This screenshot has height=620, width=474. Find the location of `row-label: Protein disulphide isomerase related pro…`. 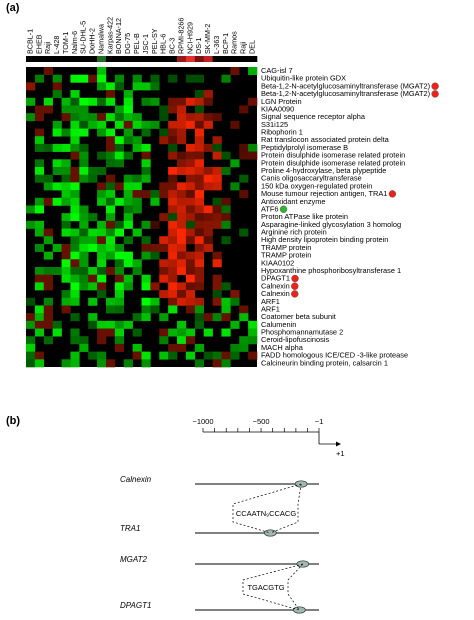

row-label: Protein disulphide isomerase related pro… is located at coordinates (333, 155).